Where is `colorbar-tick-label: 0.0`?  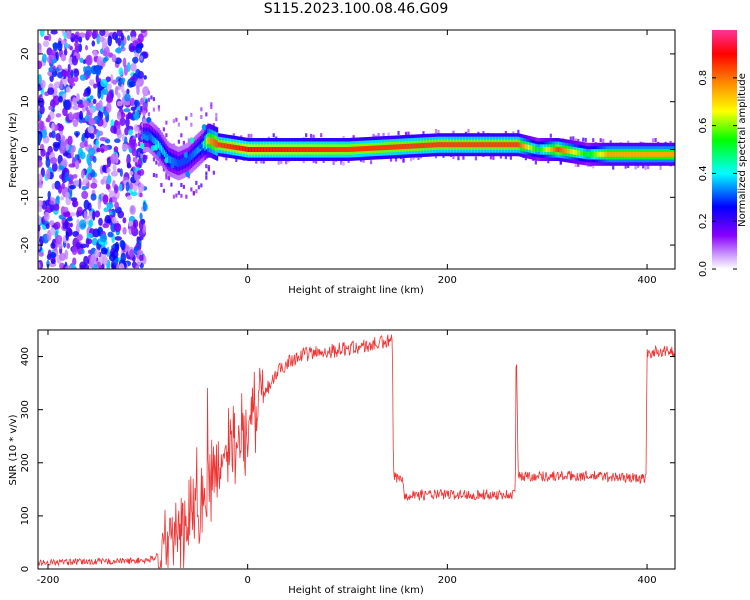
colorbar-tick-label: 0.0 is located at coordinates (703, 269).